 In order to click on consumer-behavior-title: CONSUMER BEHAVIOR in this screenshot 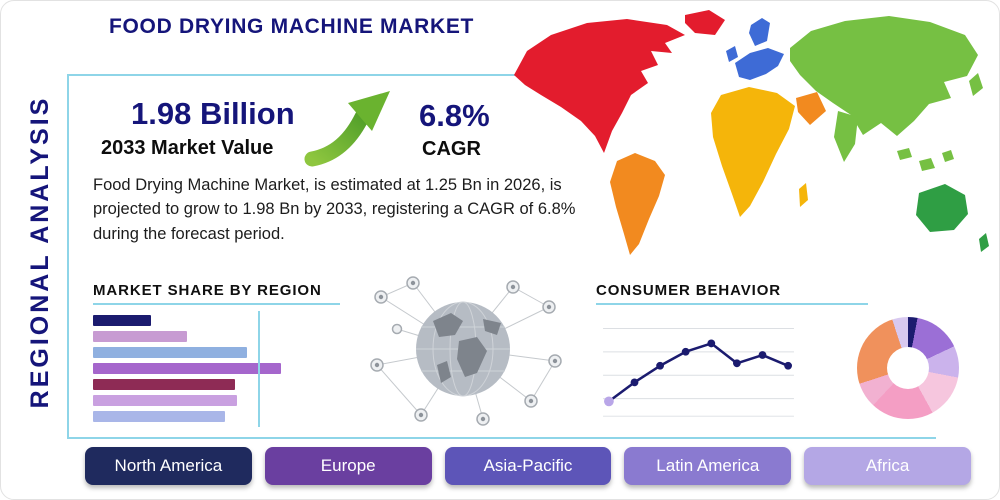, I will do `click(689, 290)`.